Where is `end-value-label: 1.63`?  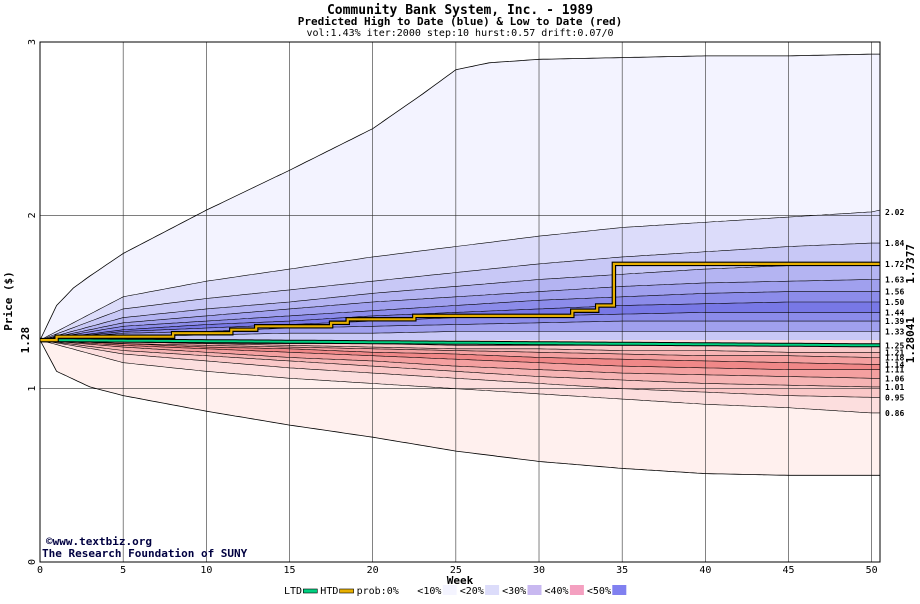 end-value-label: 1.63 is located at coordinates (894, 279).